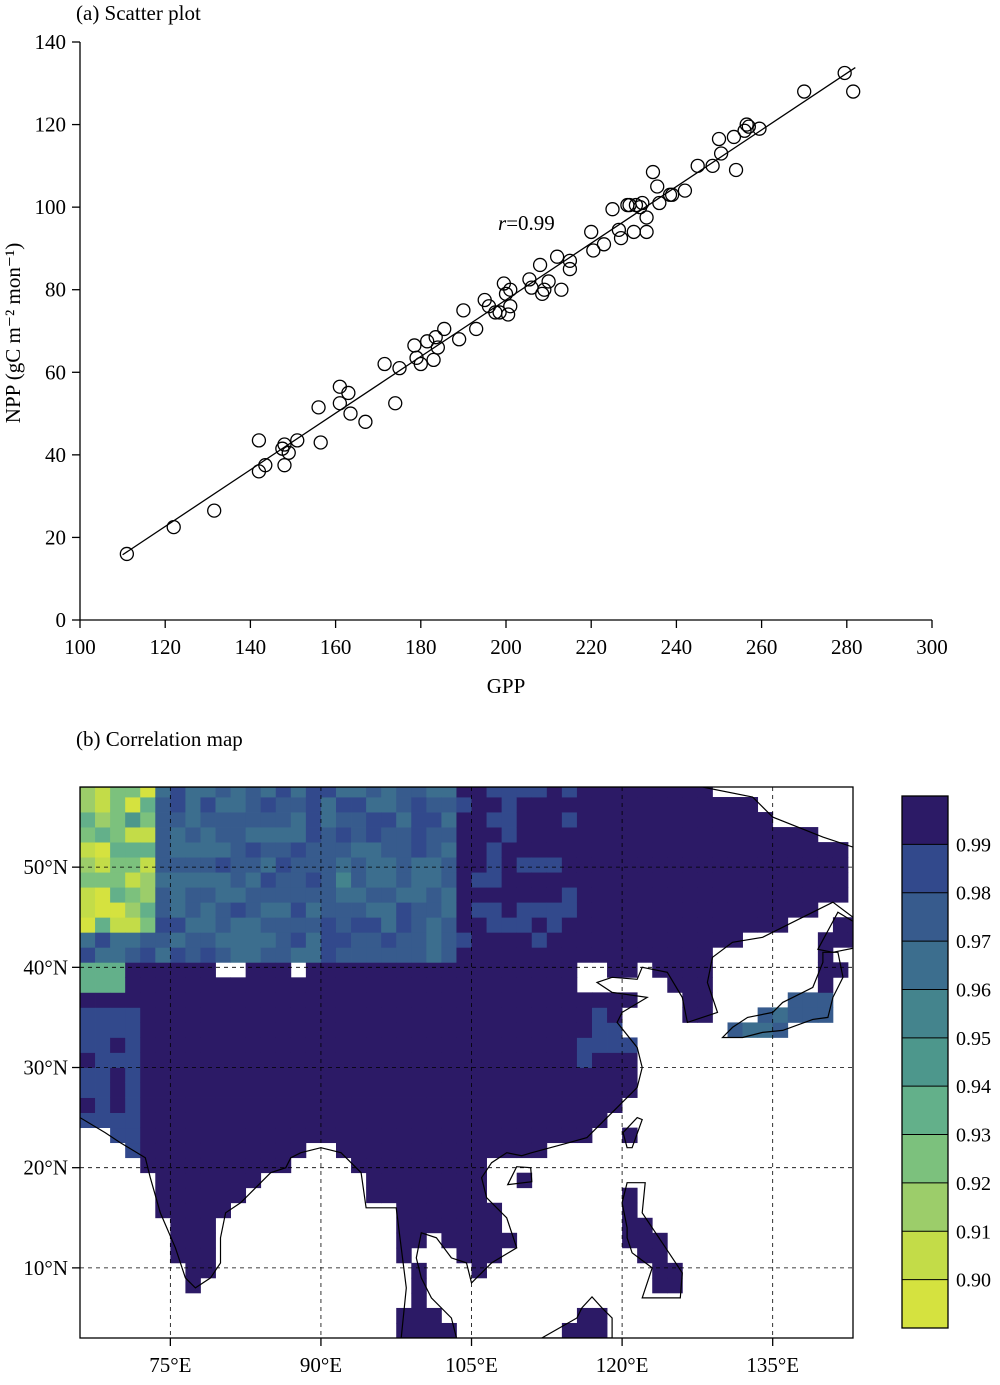 The image size is (1000, 1385). I want to click on coastline, so click(576, 1317).